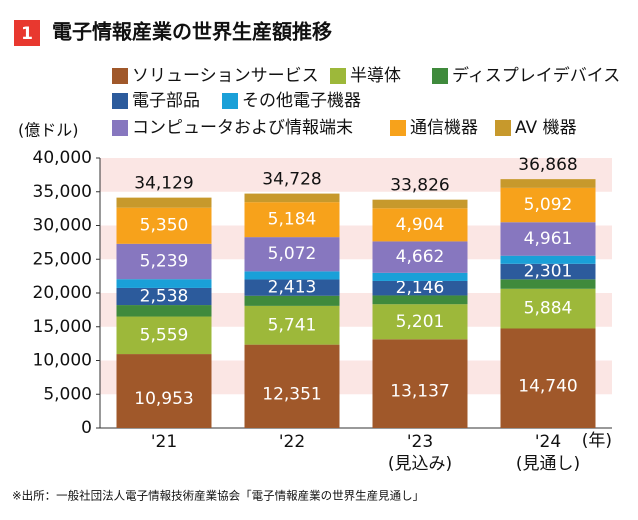 This screenshot has width=638, height=520. What do you see at coordinates (548, 464) in the screenshot?
I see `x-tick-note: (見通し)` at bounding box center [548, 464].